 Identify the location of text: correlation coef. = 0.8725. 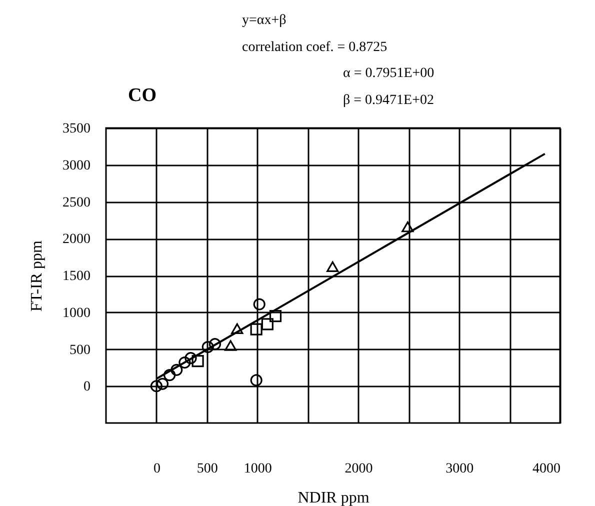
(315, 47).